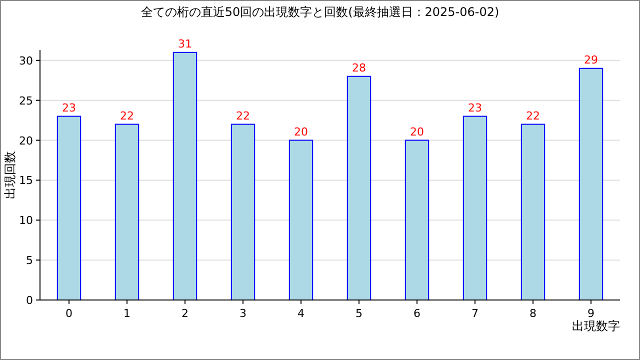 This screenshot has height=360, width=640. Describe the element at coordinates (26, 181) in the screenshot. I see `y-tick-label: 15` at that location.